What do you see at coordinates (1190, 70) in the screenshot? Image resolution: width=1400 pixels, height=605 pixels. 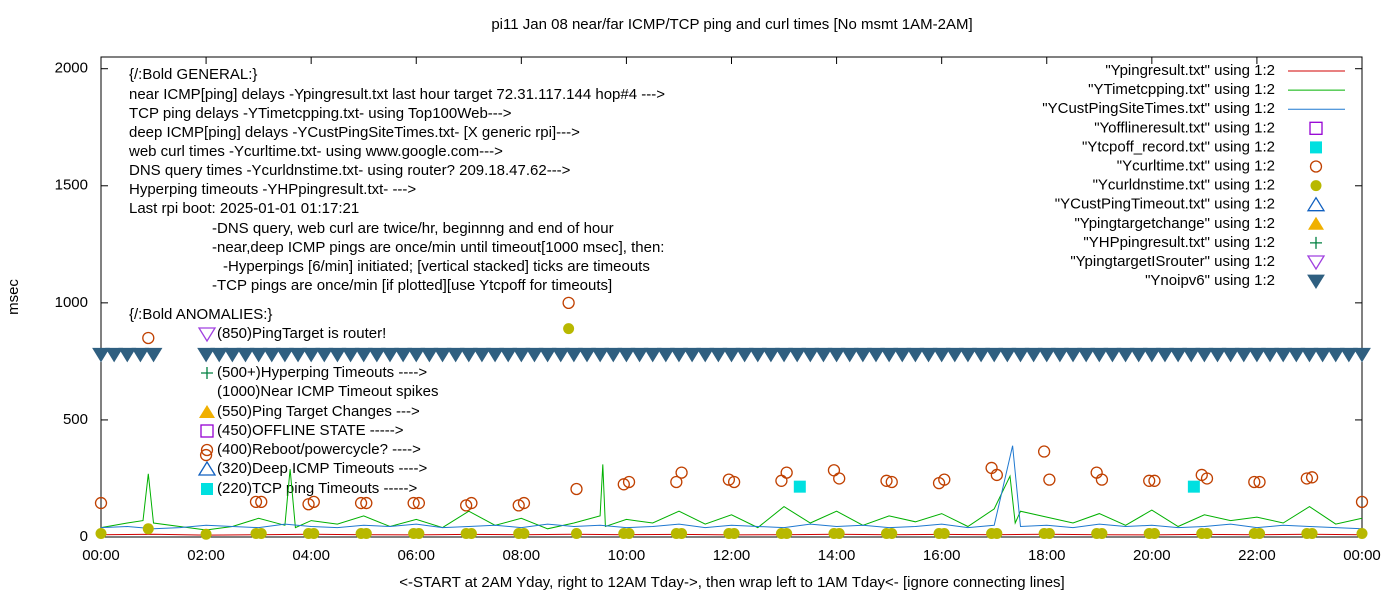 I see `legend-label: "Ypingresult.txt" using 1:2` at bounding box center [1190, 70].